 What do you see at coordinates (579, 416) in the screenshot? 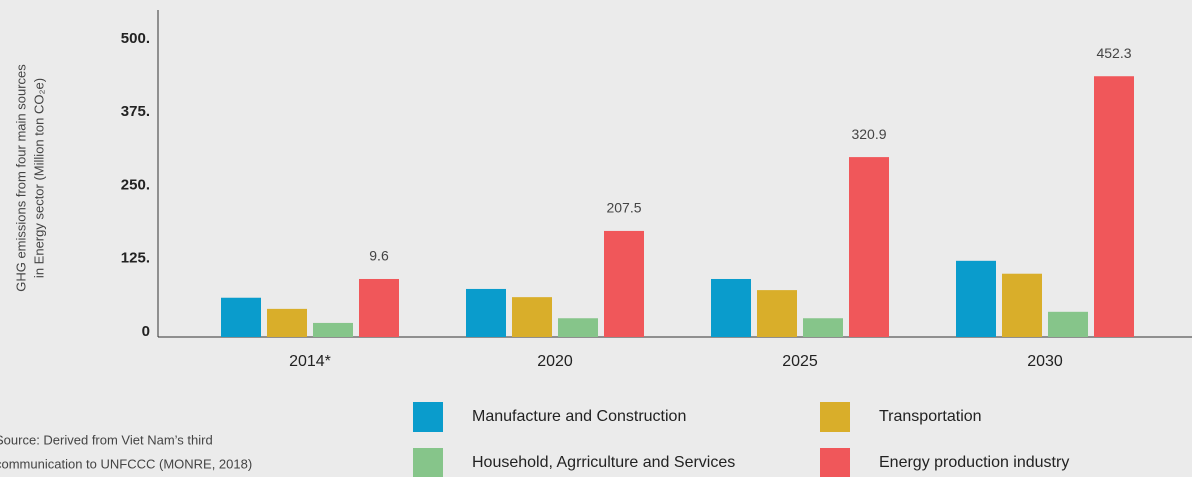
I see `legend-label: Manufacture and Construction` at bounding box center [579, 416].